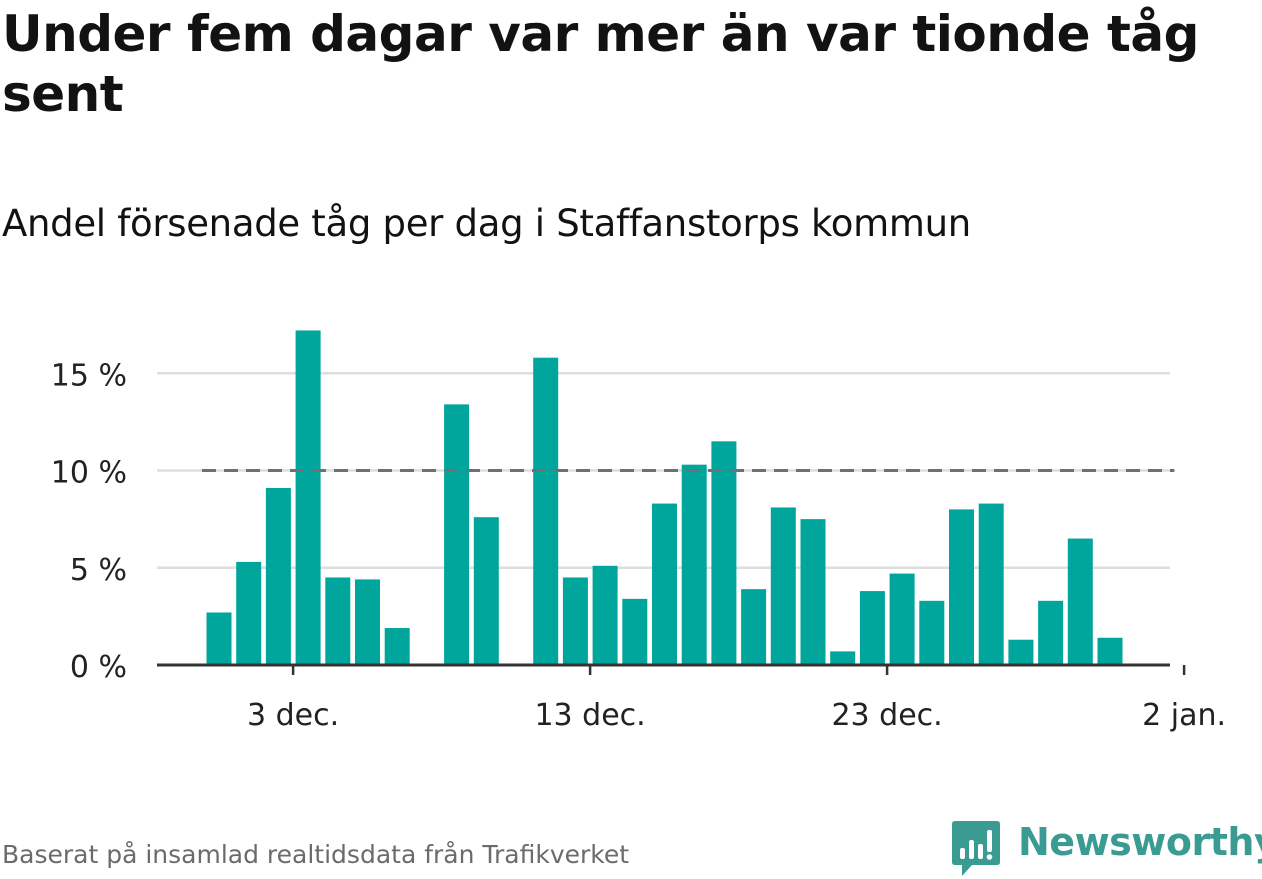 The height and width of the screenshot is (879, 1262). What do you see at coordinates (89, 473) in the screenshot?
I see `y-tick-label: 10 %` at bounding box center [89, 473].